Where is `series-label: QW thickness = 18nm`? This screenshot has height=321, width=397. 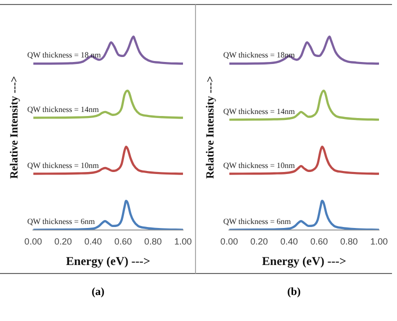
series-label: QW thickness = 18nm is located at coordinates (259, 55).